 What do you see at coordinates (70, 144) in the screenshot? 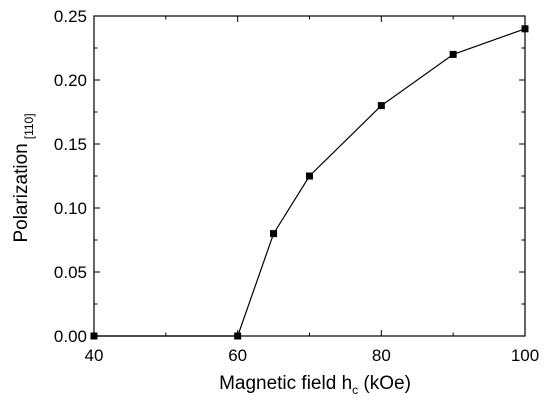
I see `y-tick-label: 0.15` at bounding box center [70, 144].